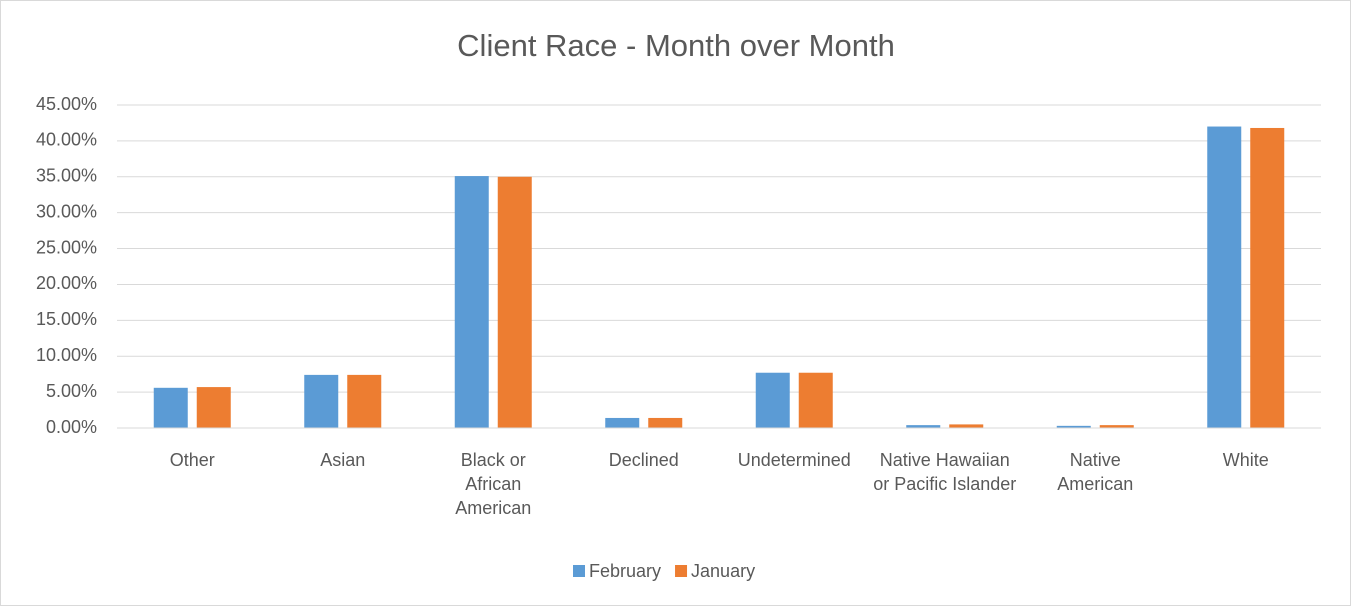 This screenshot has width=1351, height=606. Describe the element at coordinates (71, 391) in the screenshot. I see `y-tick-label: 5.00%` at that location.